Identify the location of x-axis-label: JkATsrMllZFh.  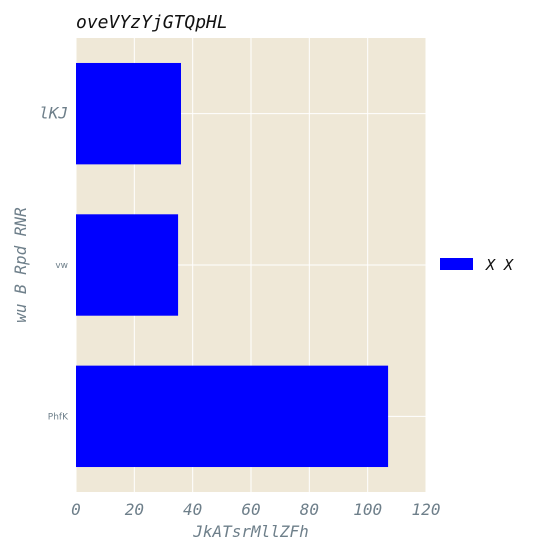
(250, 531).